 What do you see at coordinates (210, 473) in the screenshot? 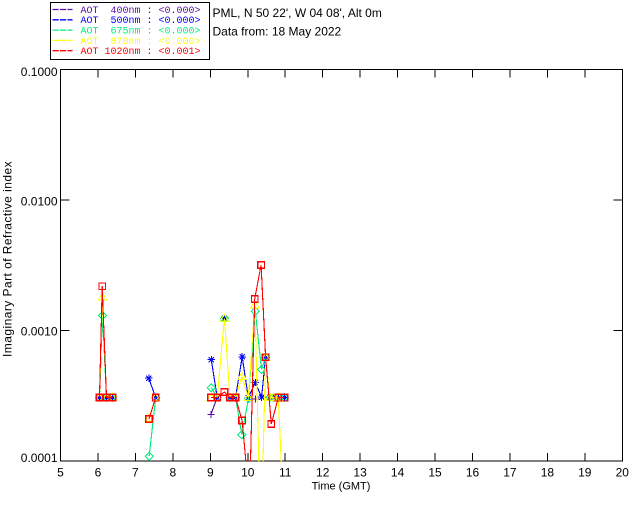
I see `svg-text: 9` at bounding box center [210, 473].